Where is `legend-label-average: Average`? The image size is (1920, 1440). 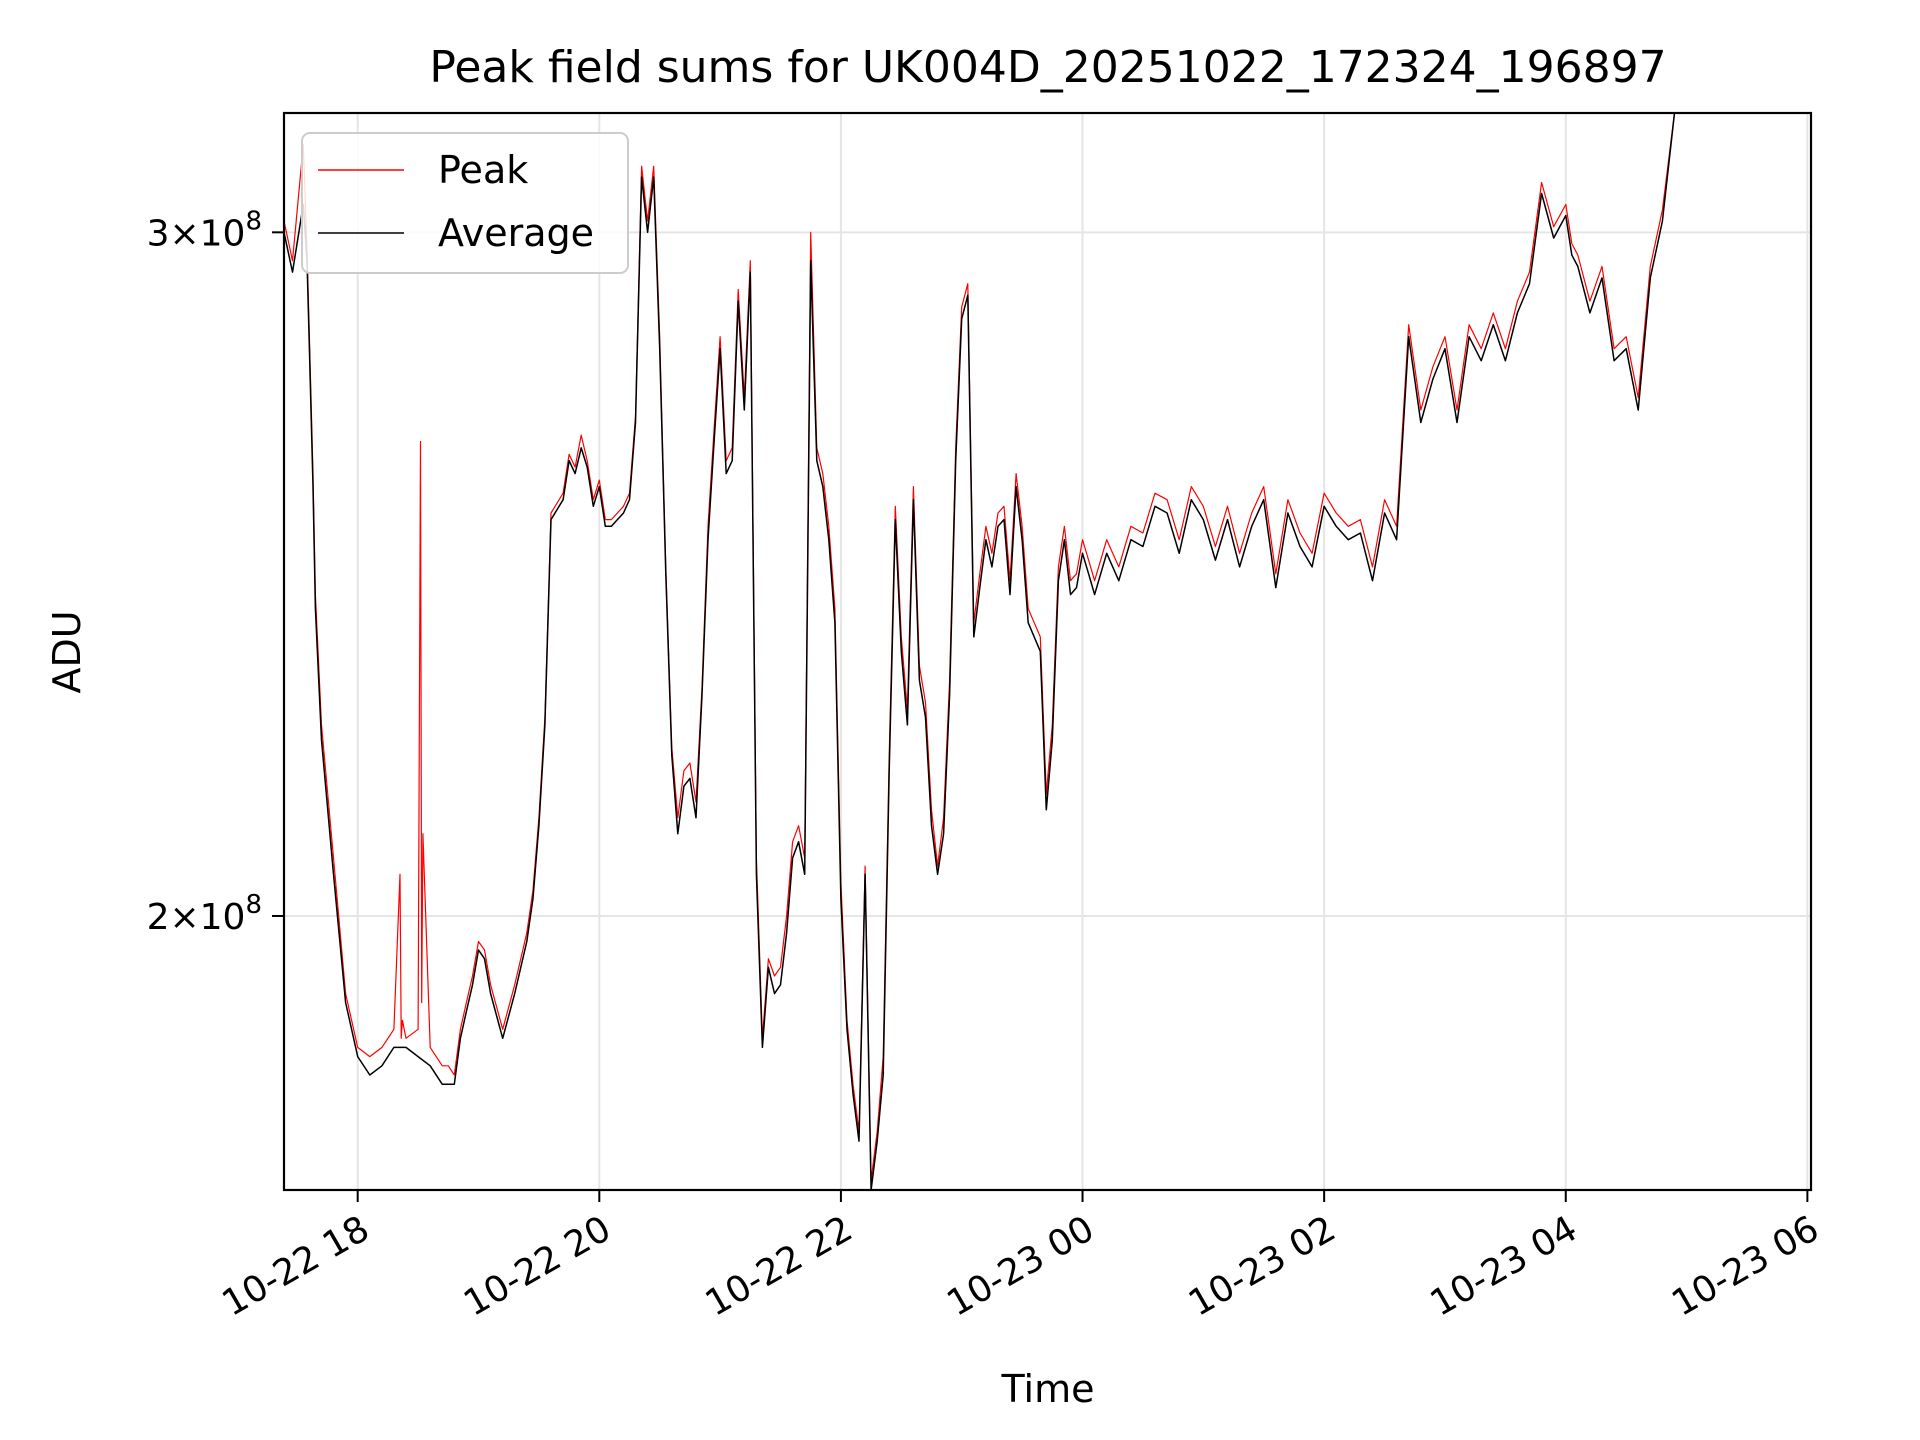
legend-label-average: Average is located at coordinates (516, 233).